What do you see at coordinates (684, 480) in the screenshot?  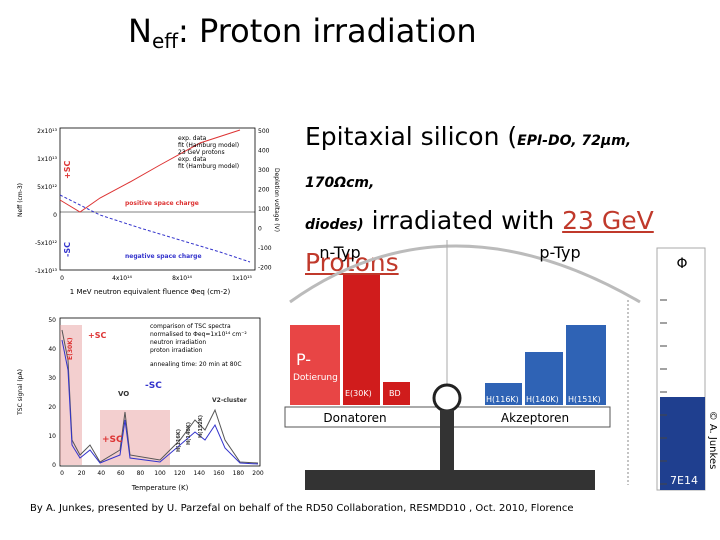 I see `gauge-value: 7E14` at bounding box center [684, 480].